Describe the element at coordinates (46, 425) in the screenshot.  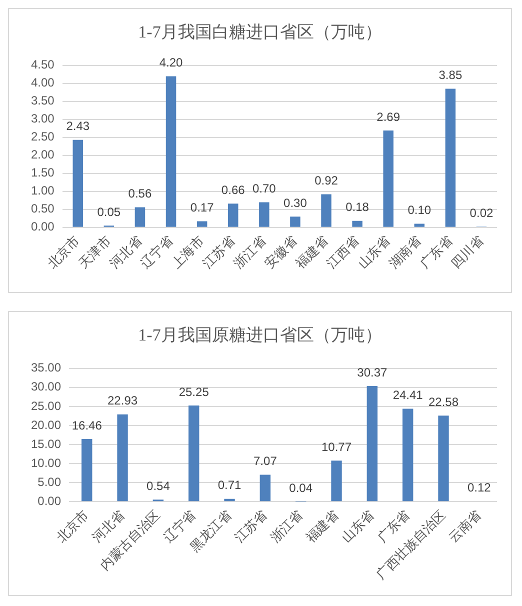
I see `y-tick-label: 20.00` at that location.